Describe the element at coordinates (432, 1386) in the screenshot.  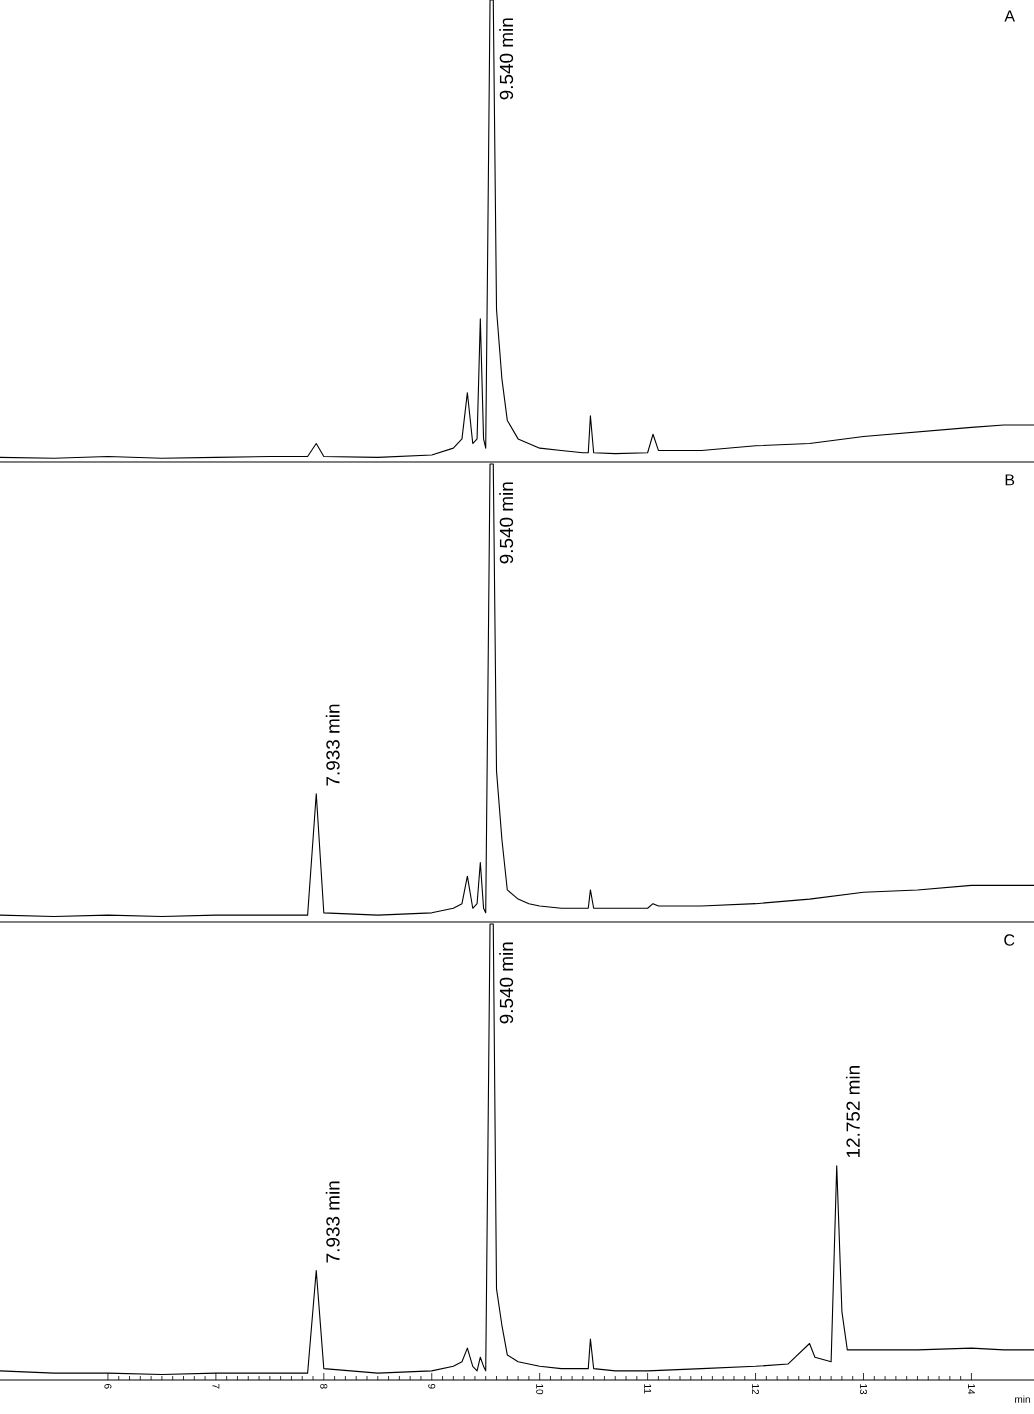
I see `x-tick-label: 9` at that location.